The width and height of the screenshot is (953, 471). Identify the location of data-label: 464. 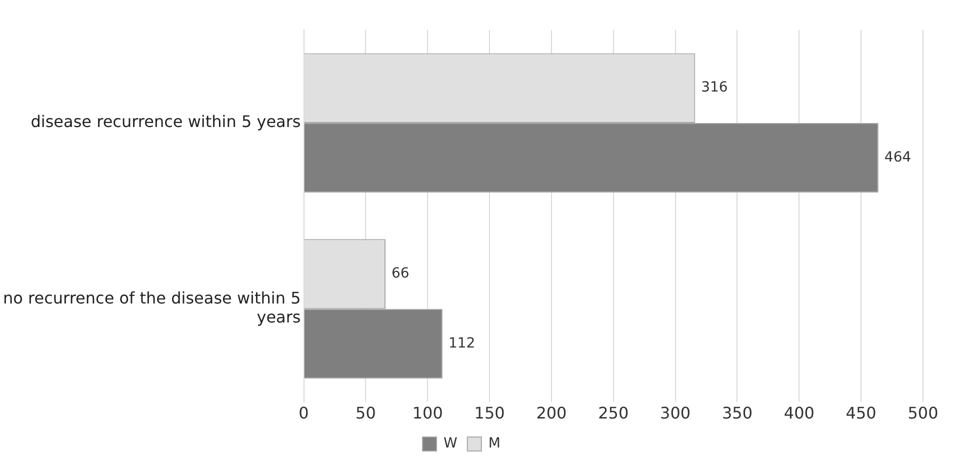
(898, 157).